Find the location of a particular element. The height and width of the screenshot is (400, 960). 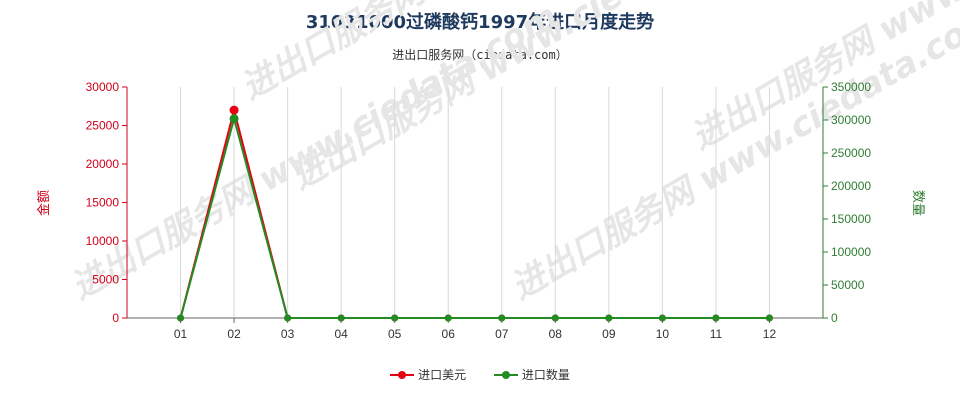

x-tick-label: 05 is located at coordinates (395, 334).